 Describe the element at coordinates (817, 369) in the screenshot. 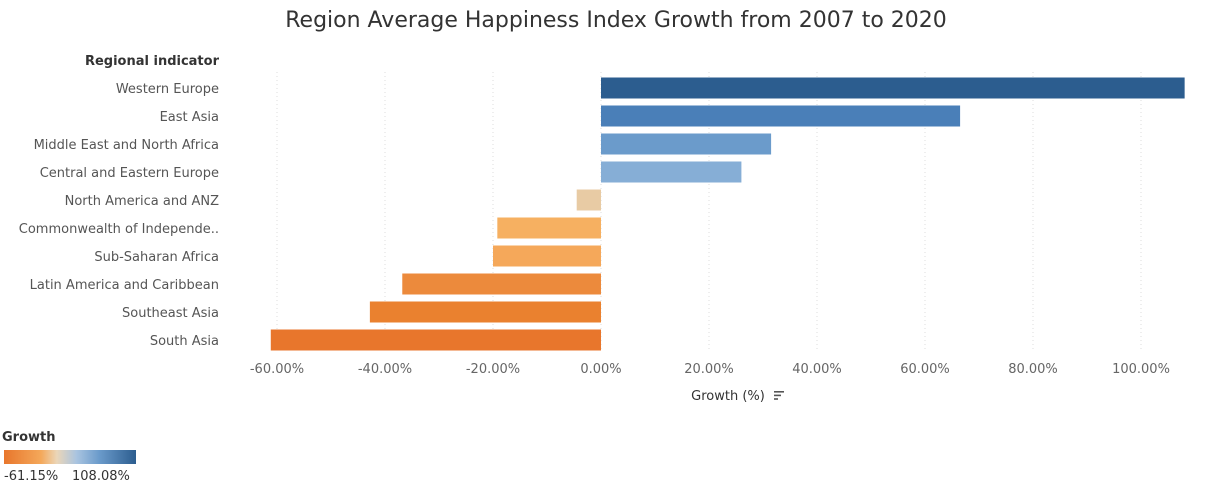

I see `x-tick-label: 40.00%` at that location.